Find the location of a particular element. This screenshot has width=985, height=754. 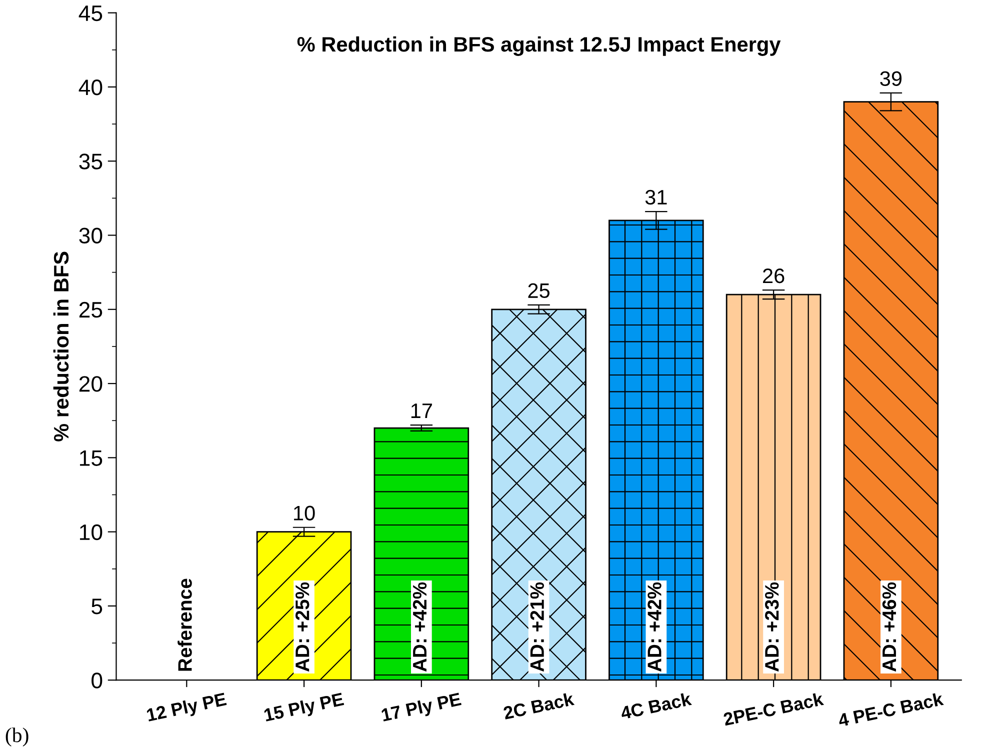

data-label: 10 is located at coordinates (304, 513).